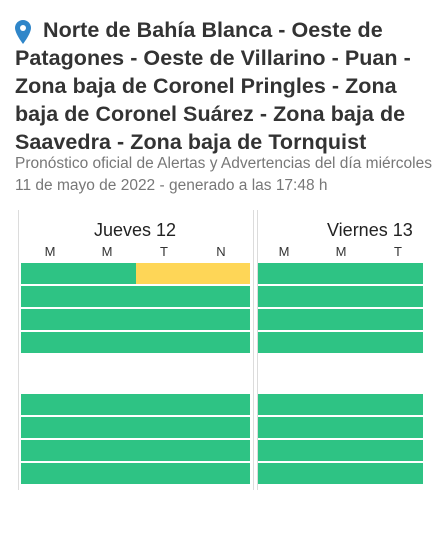  Describe the element at coordinates (370, 230) in the screenshot. I see `day-label-viernes: Viernes 13` at that location.